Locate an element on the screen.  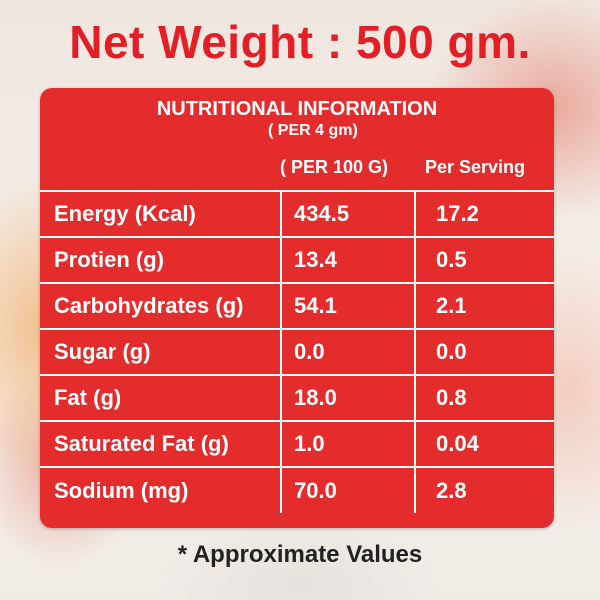
value-per-100g: 70.0 is located at coordinates (348, 489).